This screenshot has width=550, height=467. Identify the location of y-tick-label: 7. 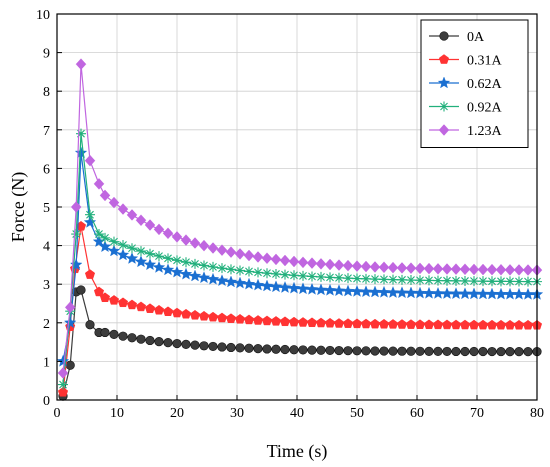
(46, 131).